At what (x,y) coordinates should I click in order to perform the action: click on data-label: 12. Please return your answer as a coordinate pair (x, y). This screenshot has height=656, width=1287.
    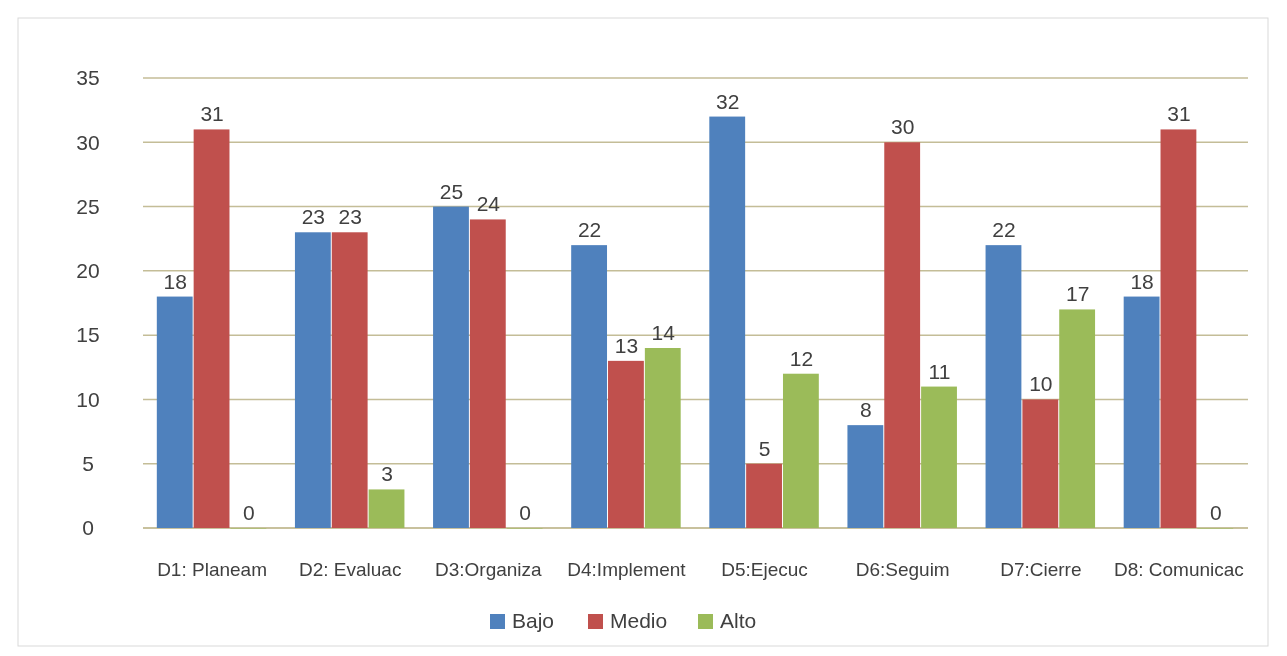
    Looking at the image, I should click on (801, 358).